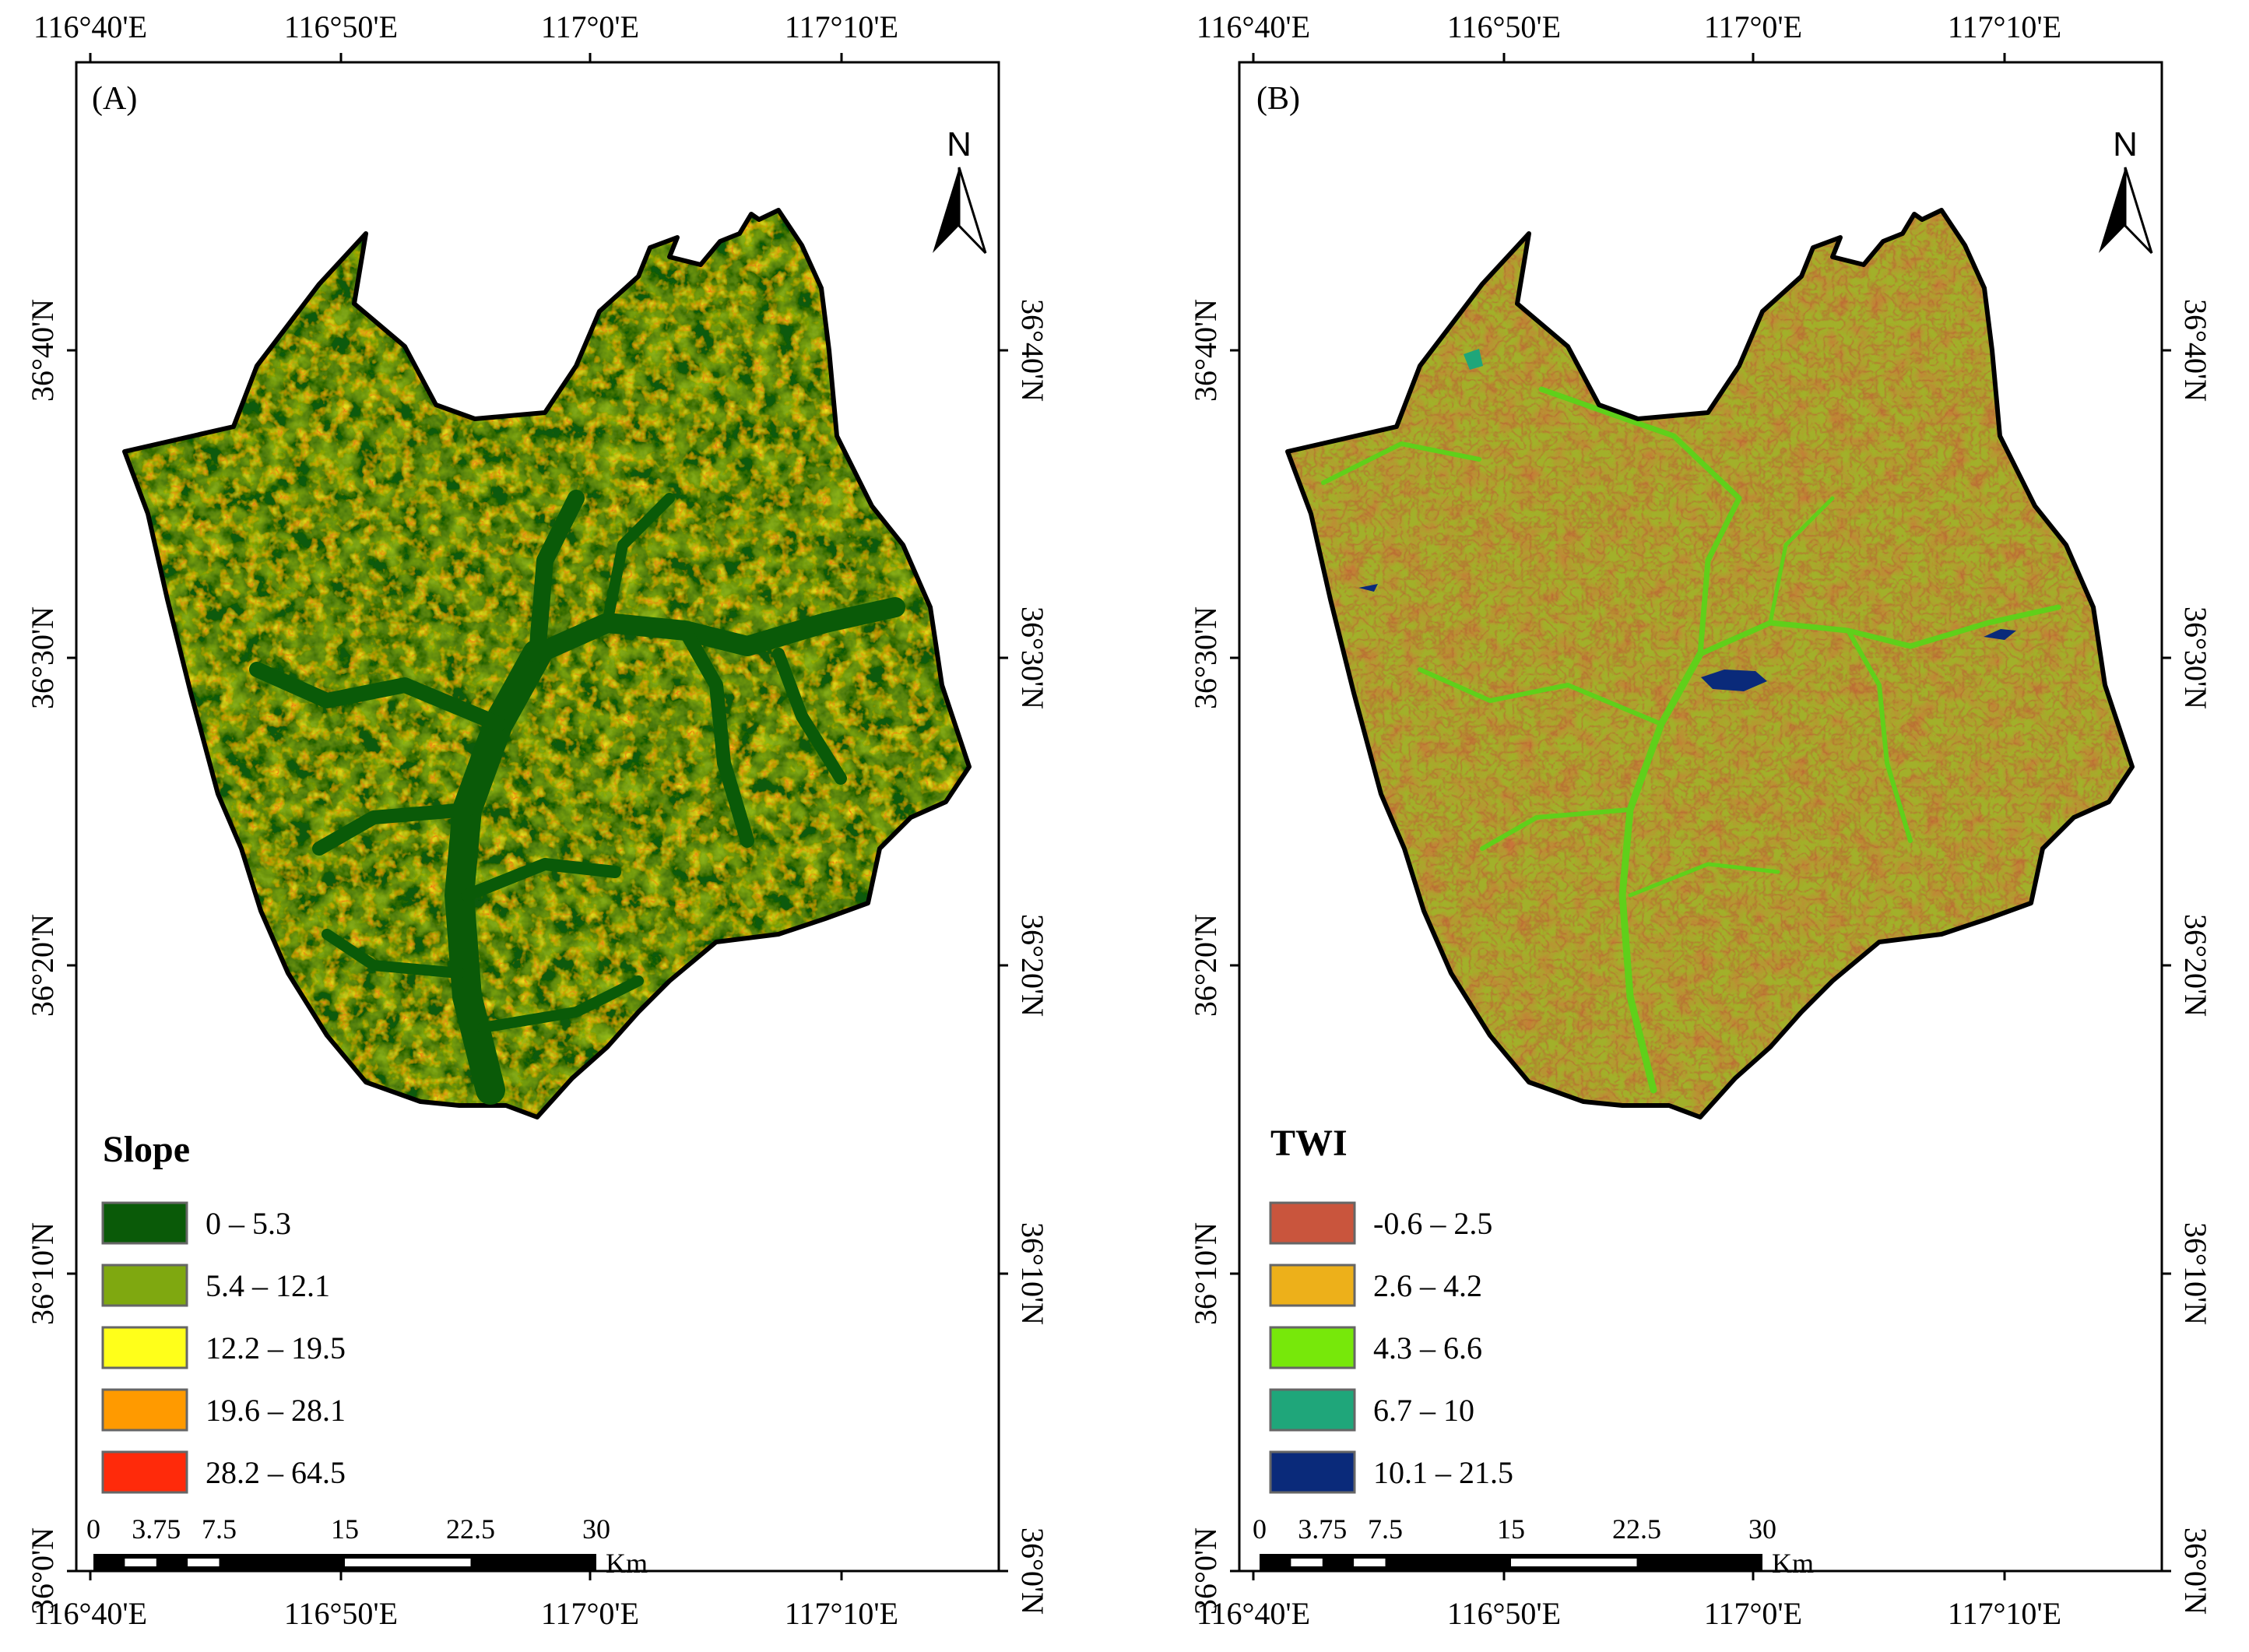 The height and width of the screenshot is (1652, 2249). Describe the element at coordinates (276, 1410) in the screenshot. I see `legend-label: 19.6 – 28.1` at that location.